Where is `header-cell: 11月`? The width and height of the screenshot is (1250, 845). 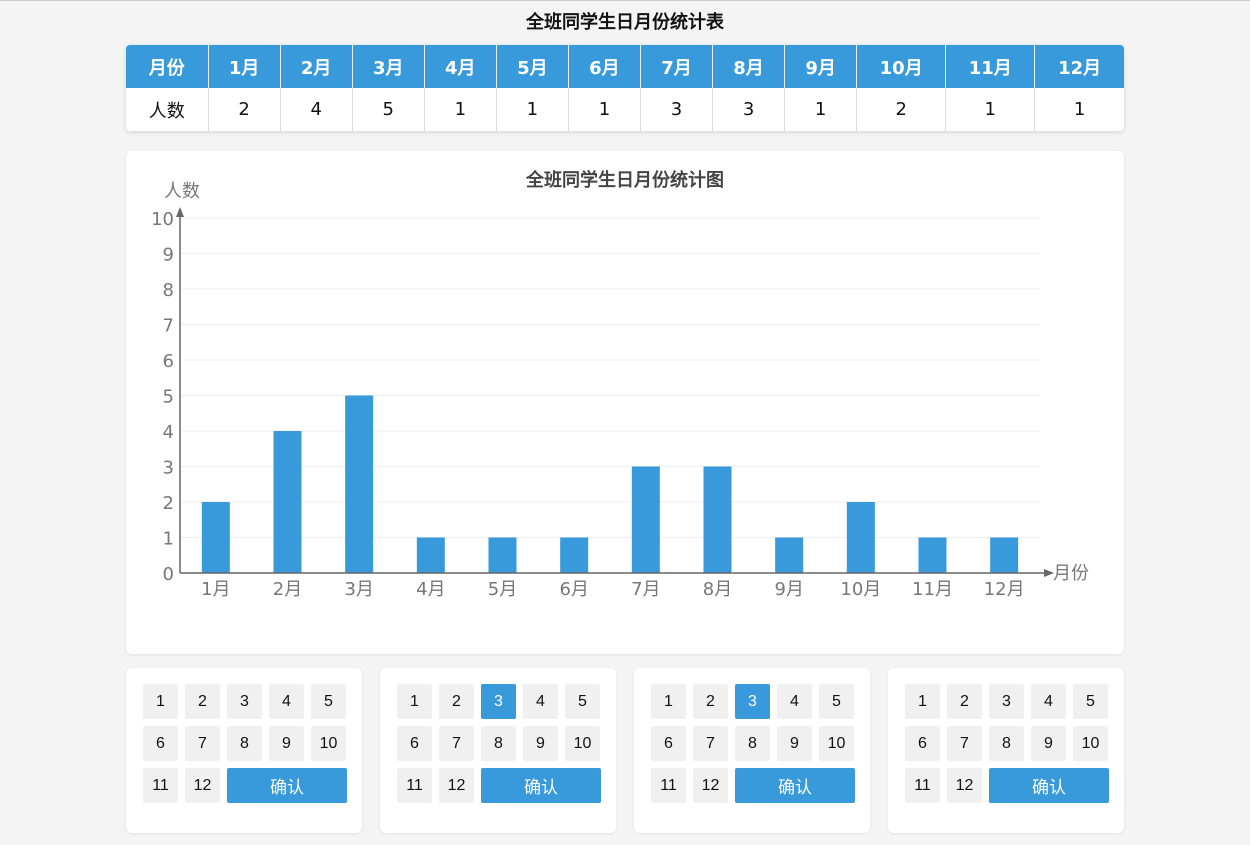 header-cell: 11月 is located at coordinates (990, 66).